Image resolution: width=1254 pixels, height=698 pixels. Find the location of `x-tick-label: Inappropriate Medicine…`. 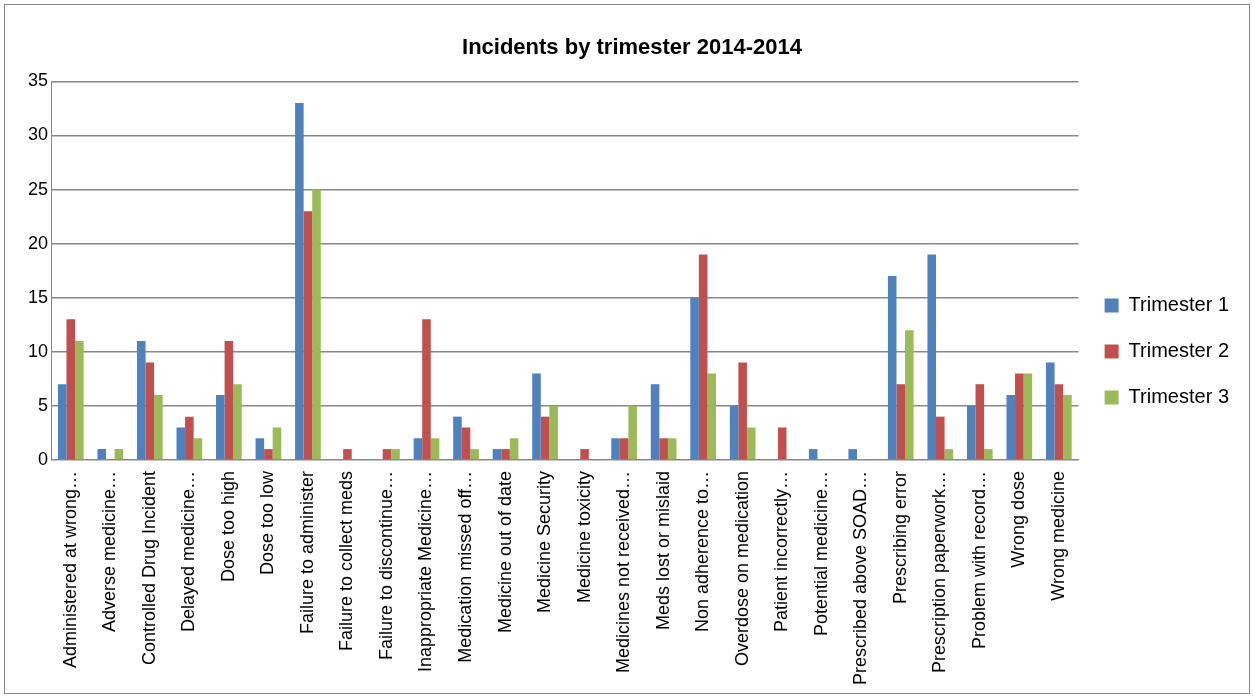

x-tick-label: Inappropriate Medicine… is located at coordinates (425, 571).